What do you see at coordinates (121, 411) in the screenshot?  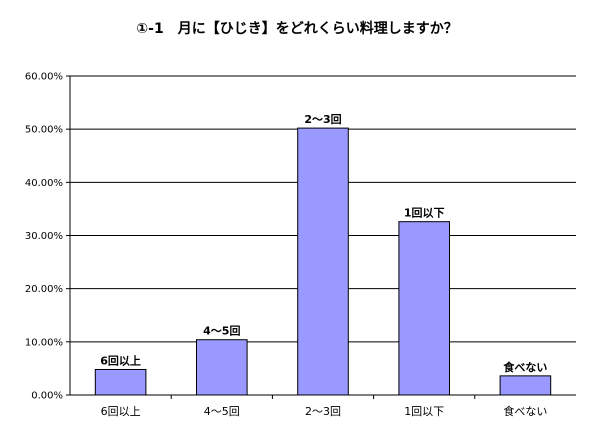 I see `category-label: 6回以上` at bounding box center [121, 411].